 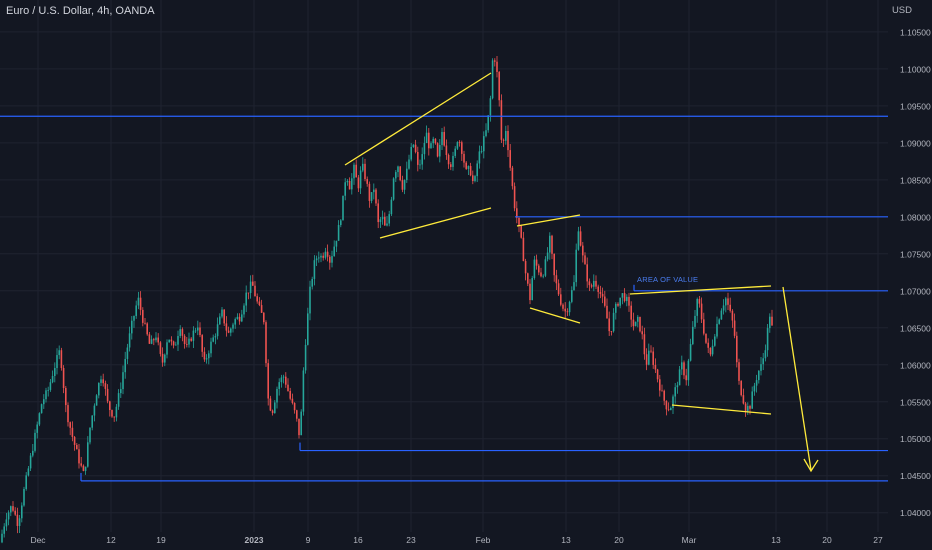 What do you see at coordinates (915, 106) in the screenshot?
I see `y-tick-label: 1.09500` at bounding box center [915, 106].